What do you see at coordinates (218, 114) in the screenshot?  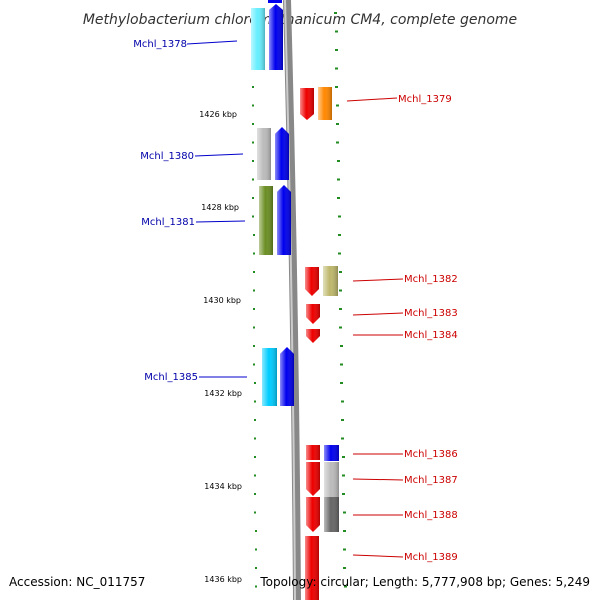 I see `scale-label: 1426 kbp` at bounding box center [218, 114].